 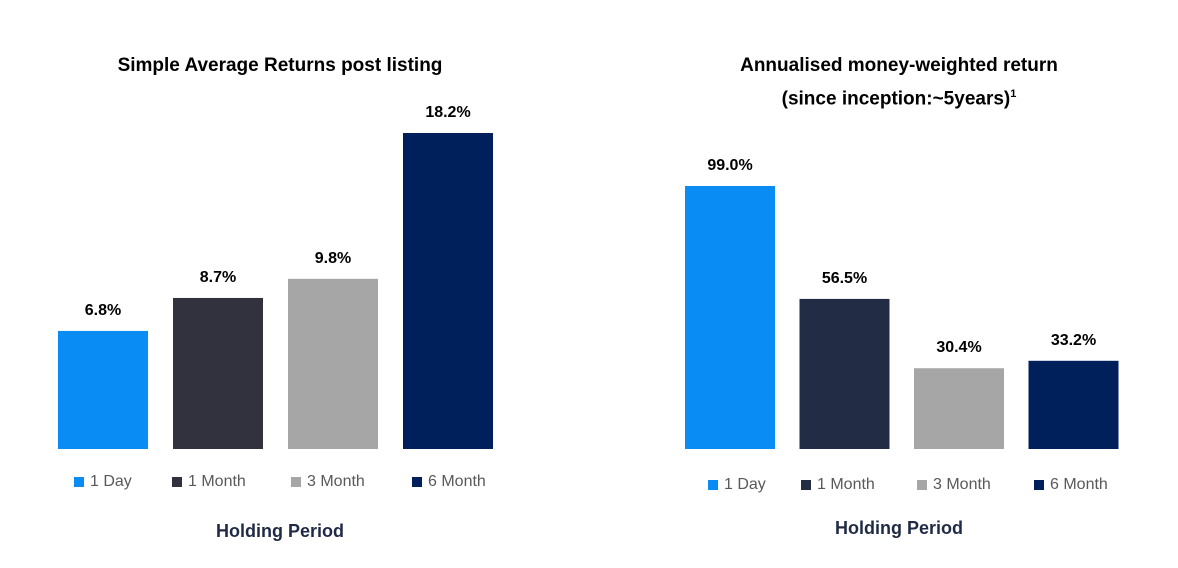 What do you see at coordinates (844, 278) in the screenshot?
I see `data-label: 56.5%` at bounding box center [844, 278].